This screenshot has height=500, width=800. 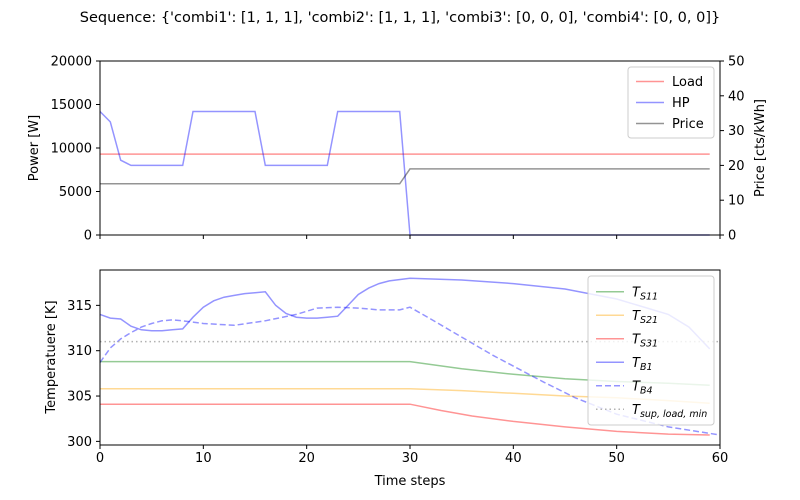 I want to click on legend-label: Load, so click(x=687, y=82).